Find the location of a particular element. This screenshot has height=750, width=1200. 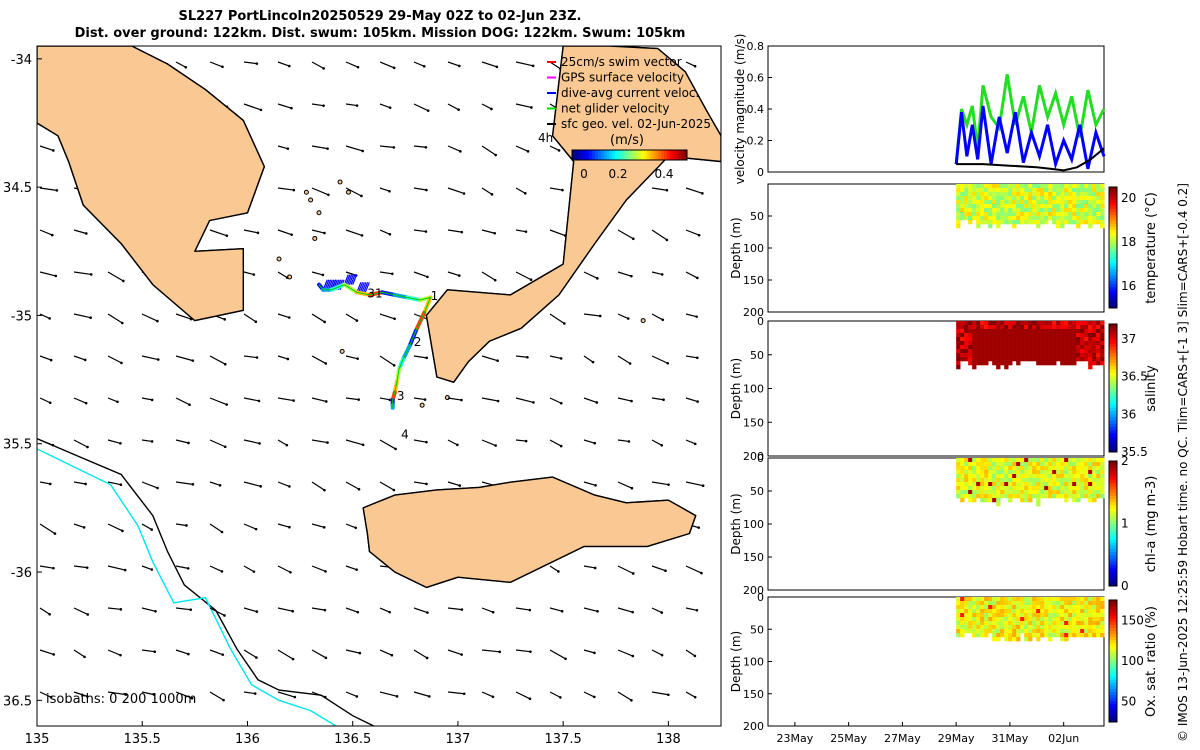

track-day-marker: 1 is located at coordinates (435, 296).